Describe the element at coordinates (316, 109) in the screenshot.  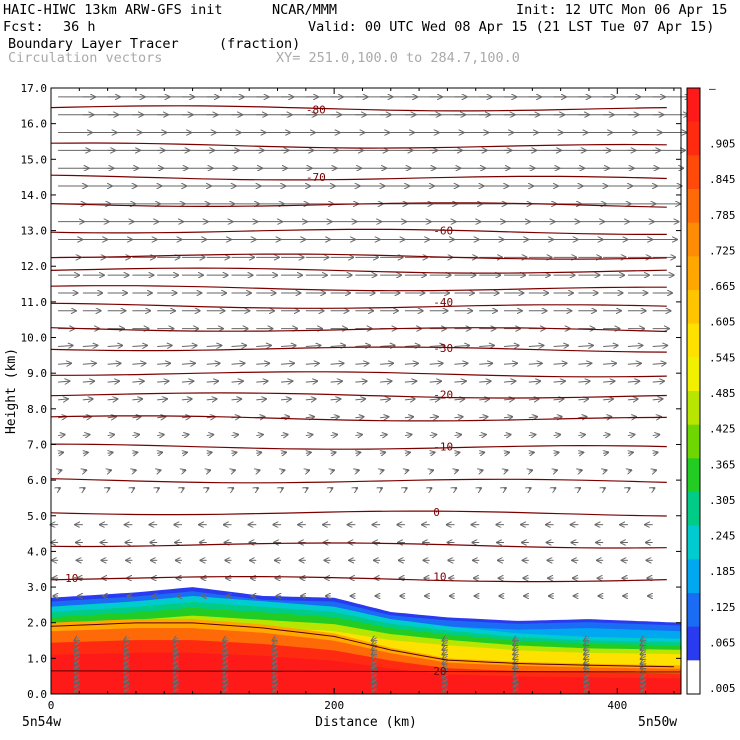
I see `isotherm-label: -80` at that location.